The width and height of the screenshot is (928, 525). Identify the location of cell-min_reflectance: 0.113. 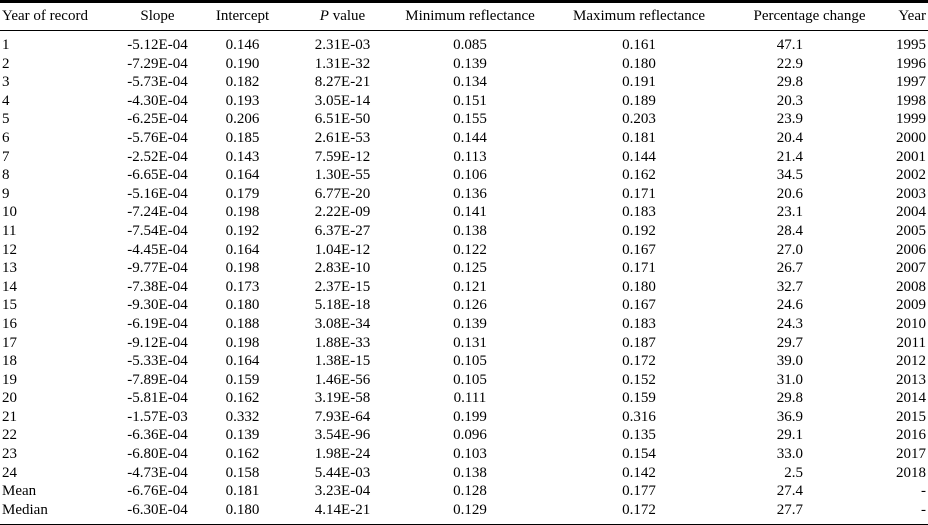
(470, 156).